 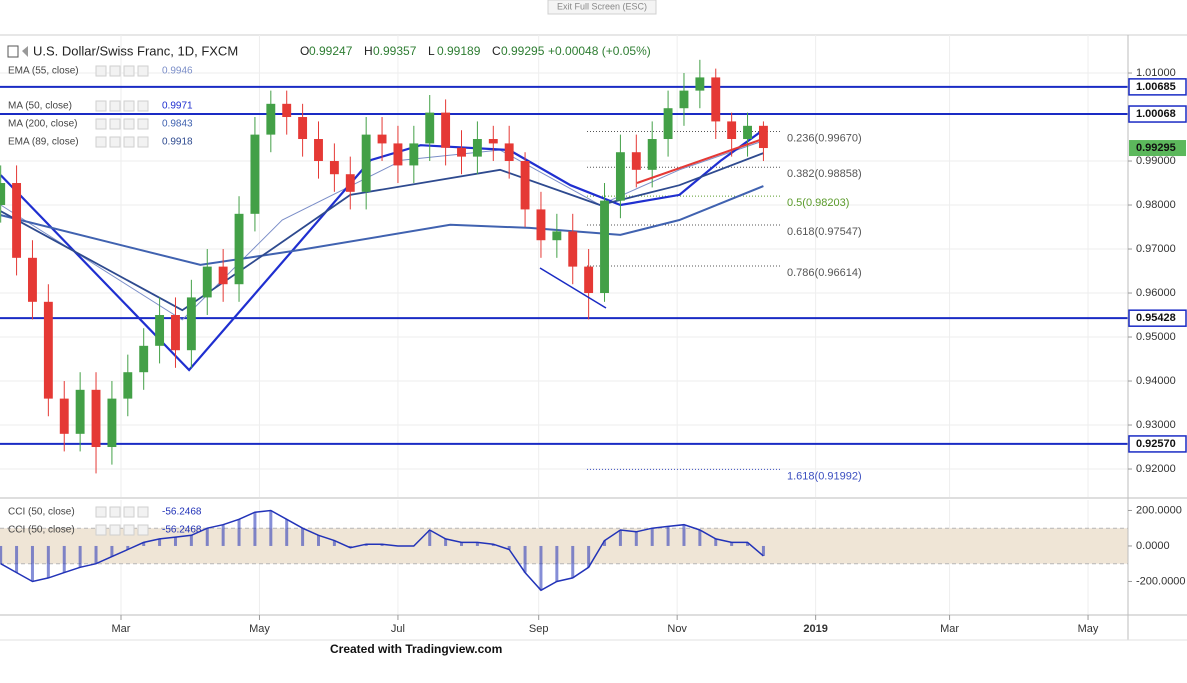 I want to click on level-label: 0.92570, so click(x=1156, y=444).